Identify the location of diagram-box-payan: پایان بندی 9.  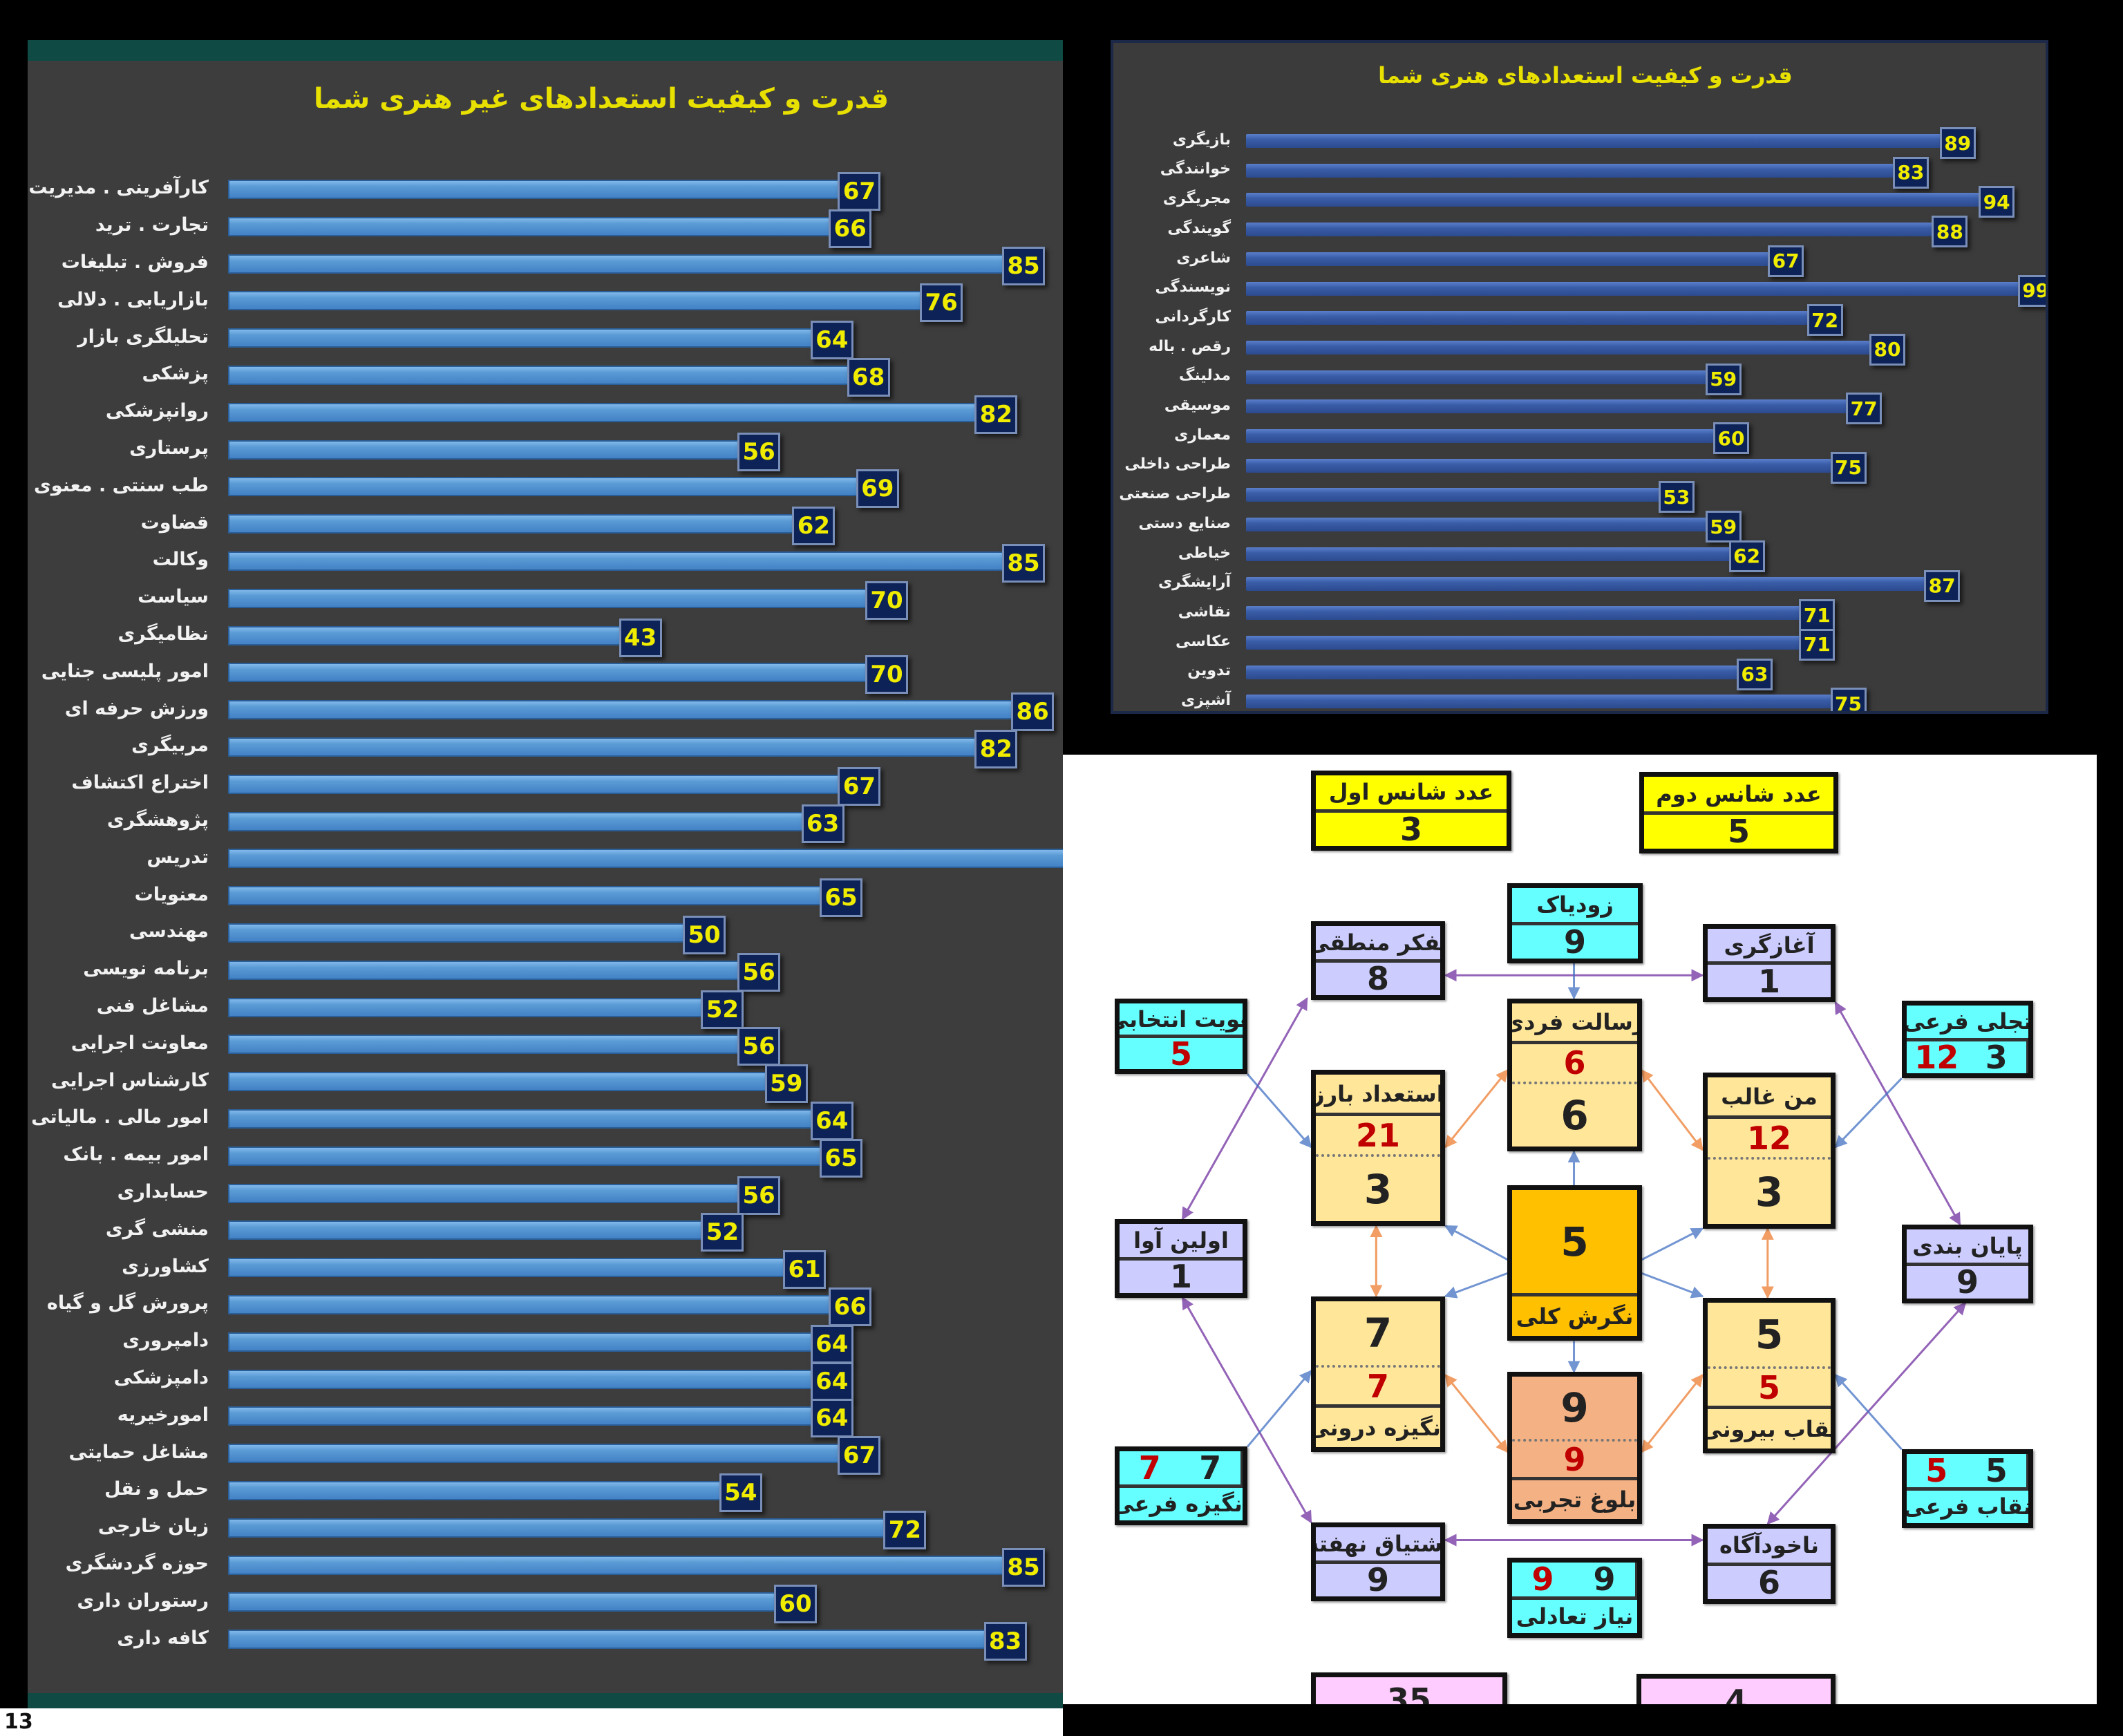
(1967, 1264).